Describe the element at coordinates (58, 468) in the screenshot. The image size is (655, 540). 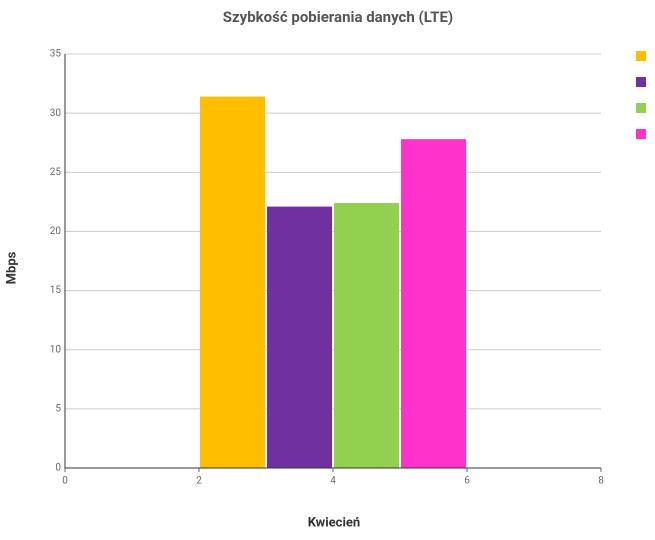
I see `y-tick-label: 0` at that location.